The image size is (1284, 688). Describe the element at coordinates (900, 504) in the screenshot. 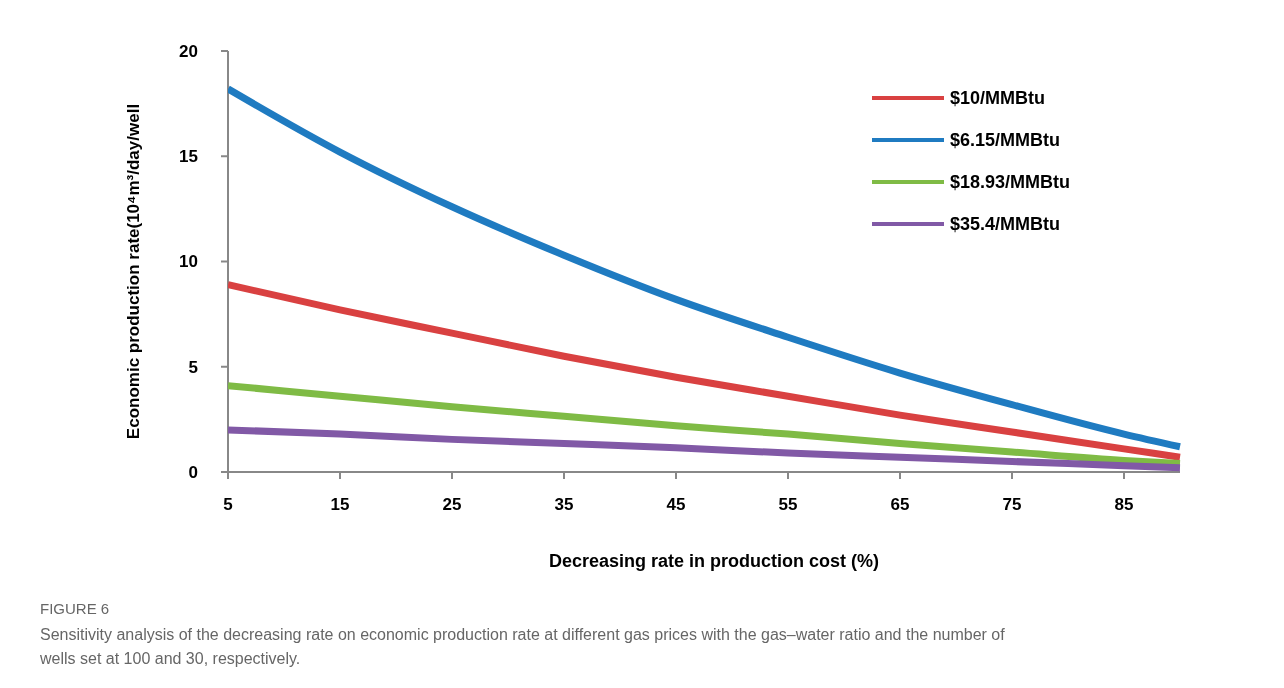

I see `x-tick-label: 65` at that location.